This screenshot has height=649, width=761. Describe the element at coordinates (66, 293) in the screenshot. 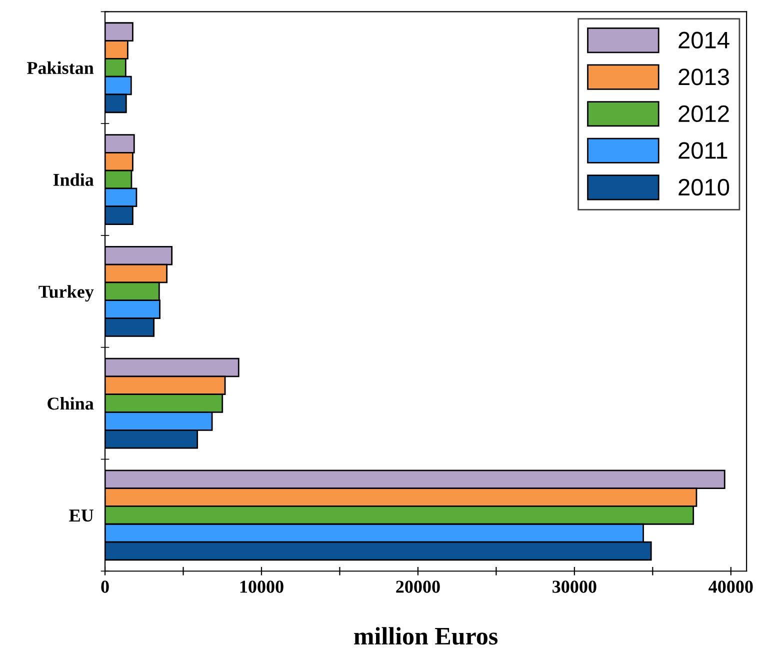

I see `y-tick-label: Turkey` at that location.